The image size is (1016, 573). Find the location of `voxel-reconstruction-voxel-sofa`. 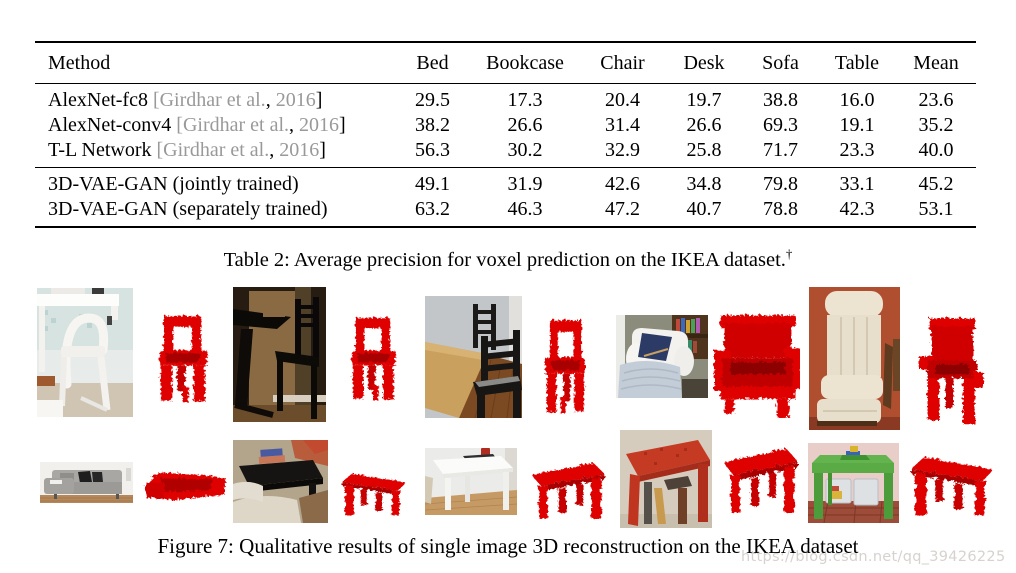

voxel-reconstruction-voxel-sofa is located at coordinates (184, 483).